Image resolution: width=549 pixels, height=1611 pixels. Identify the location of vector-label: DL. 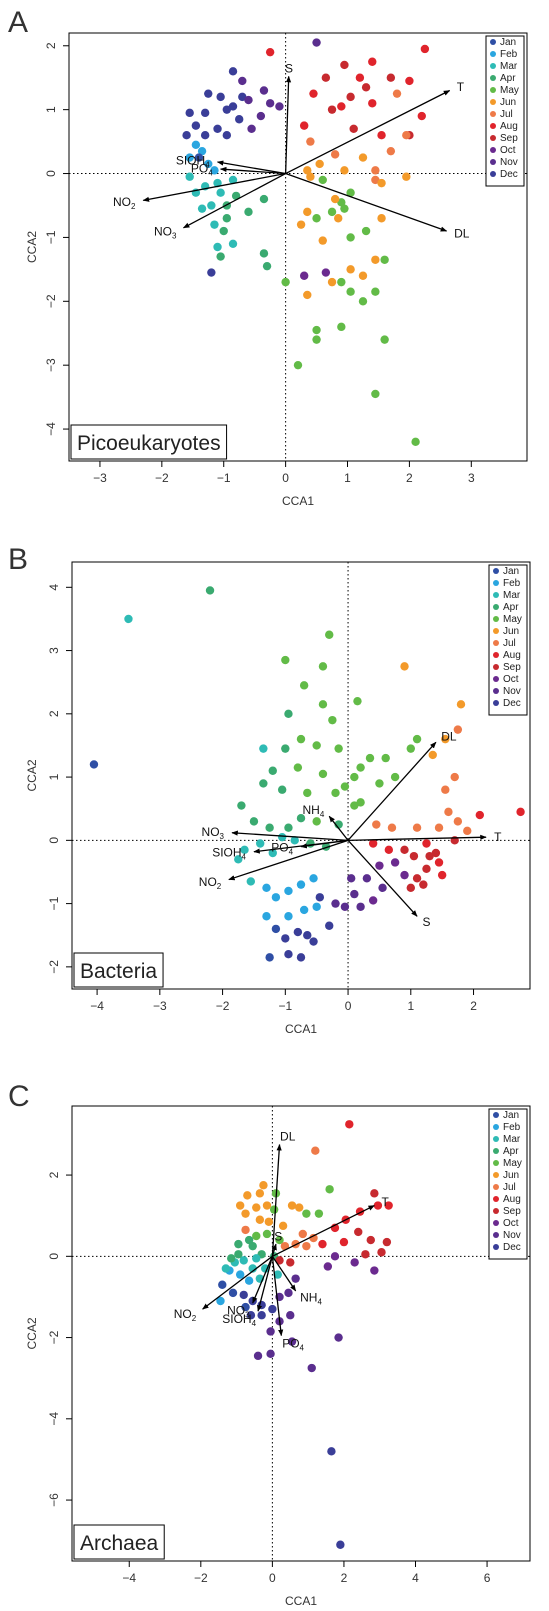
(288, 1137).